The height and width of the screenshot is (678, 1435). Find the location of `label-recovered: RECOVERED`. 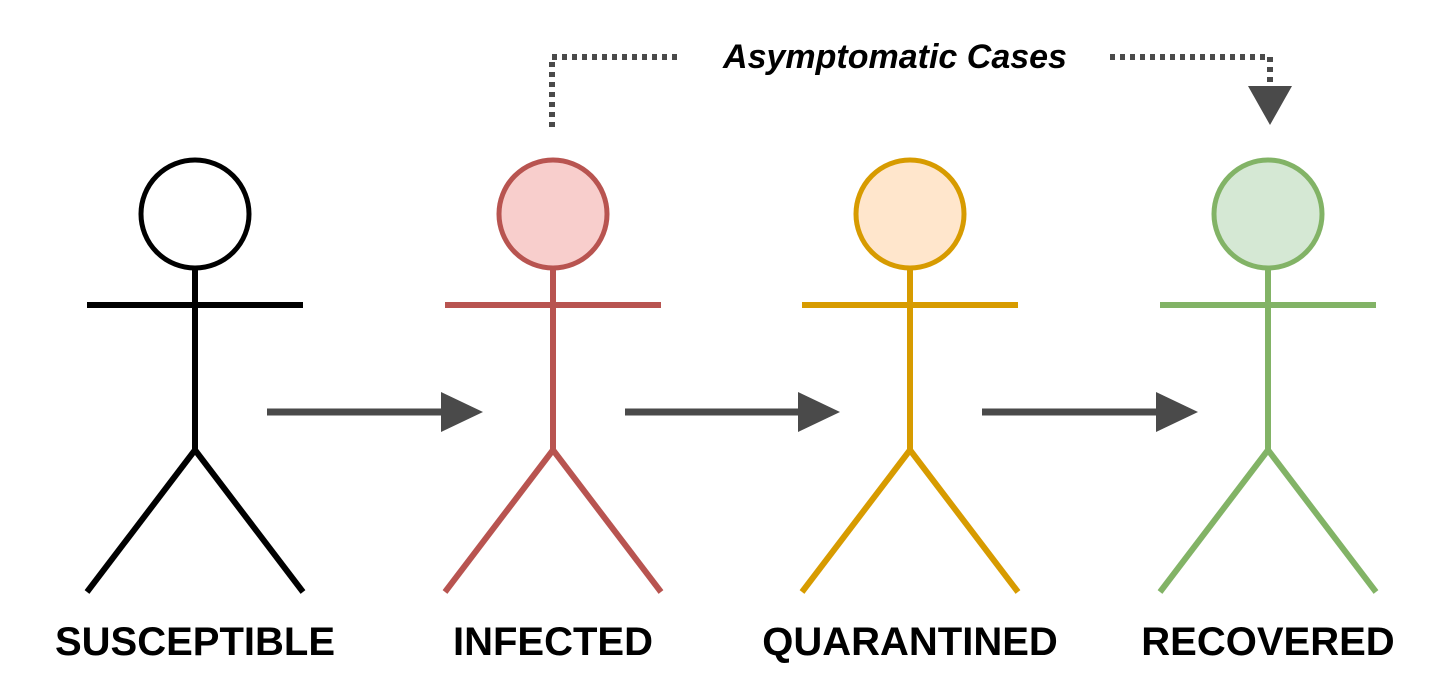

label-recovered: RECOVERED is located at coordinates (1267, 642).